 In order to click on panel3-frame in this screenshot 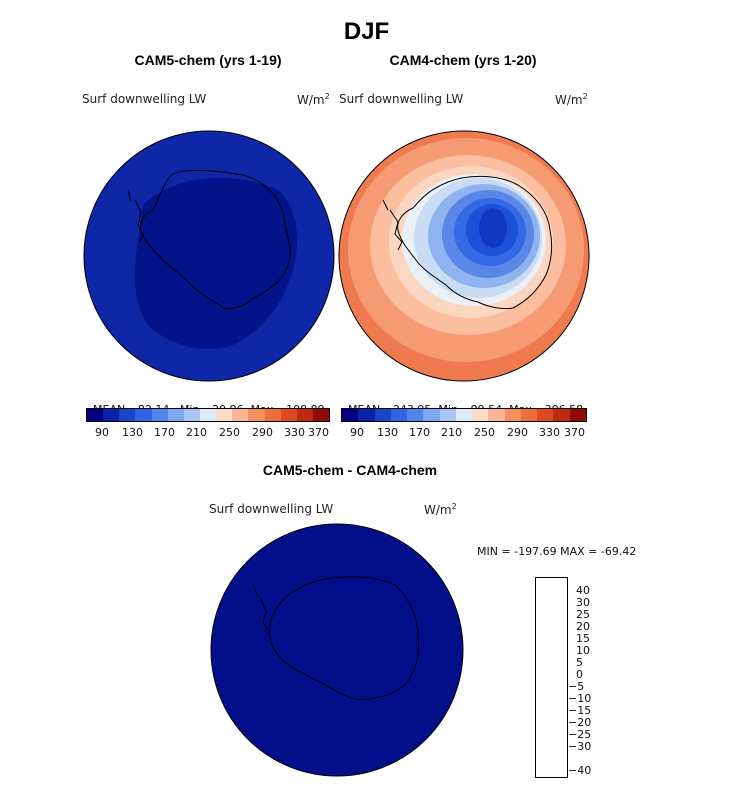, I will do `click(337, 650)`.